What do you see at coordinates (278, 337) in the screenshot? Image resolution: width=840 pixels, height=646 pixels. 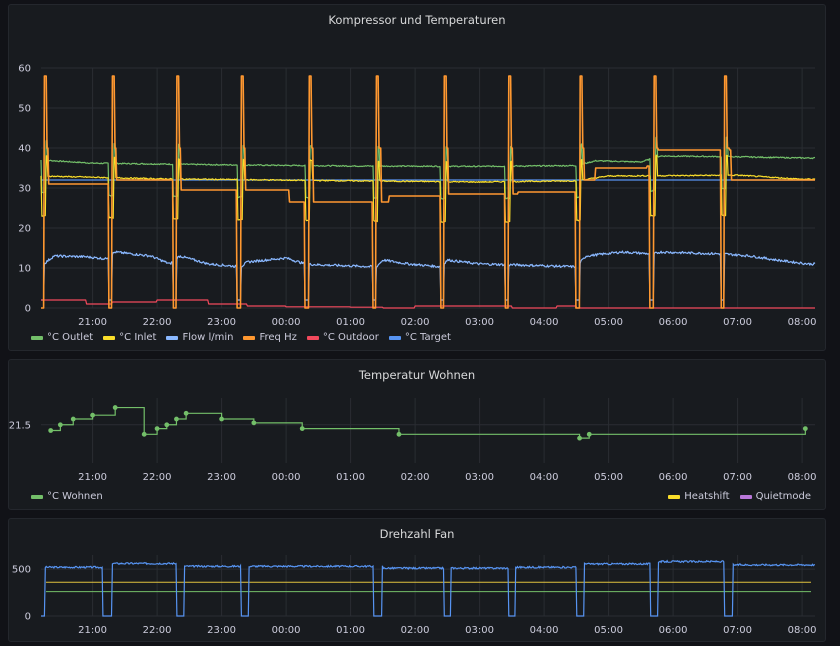 I see `legend-label: Freq Hz` at bounding box center [278, 337].